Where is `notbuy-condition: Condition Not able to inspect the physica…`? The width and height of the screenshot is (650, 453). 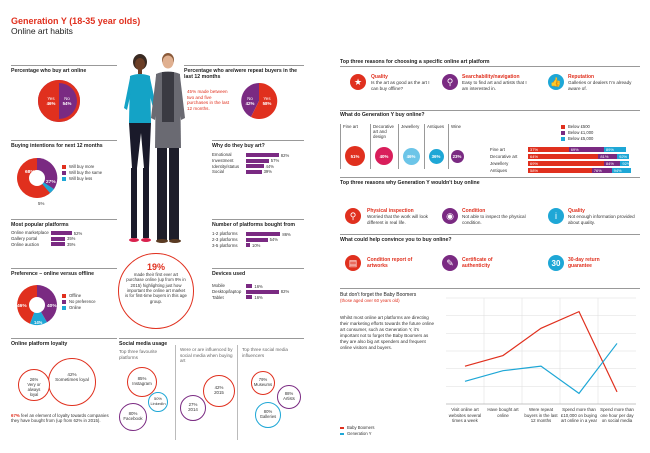 notbuy-condition: Condition Not able to inspect the physica… is located at coordinates (494, 216).